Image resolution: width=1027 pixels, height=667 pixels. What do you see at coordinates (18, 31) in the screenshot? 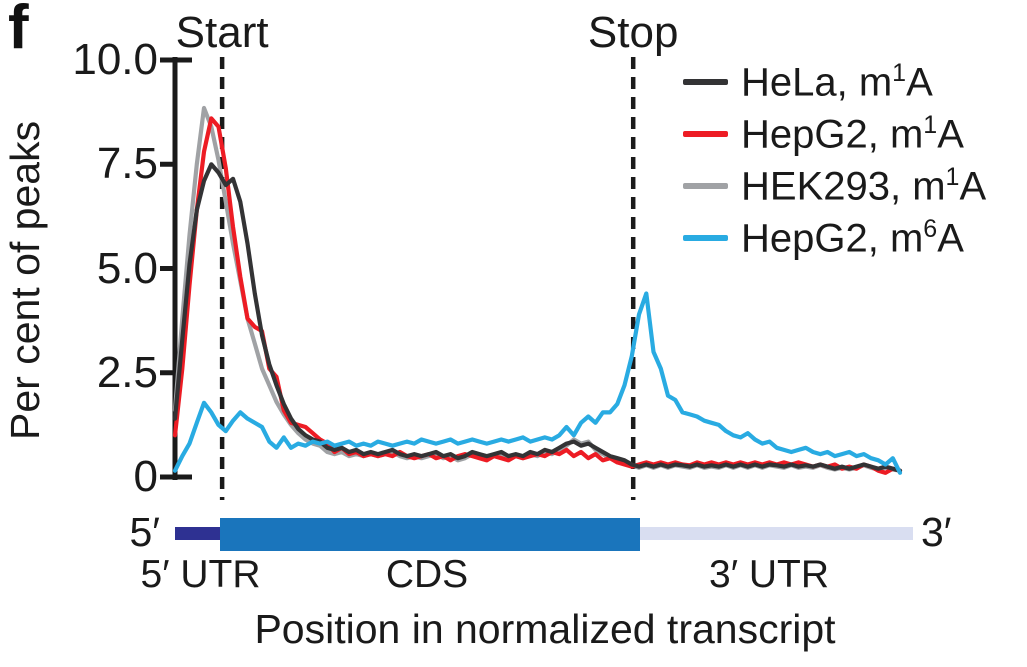
I see `panel-label: f` at bounding box center [18, 31].